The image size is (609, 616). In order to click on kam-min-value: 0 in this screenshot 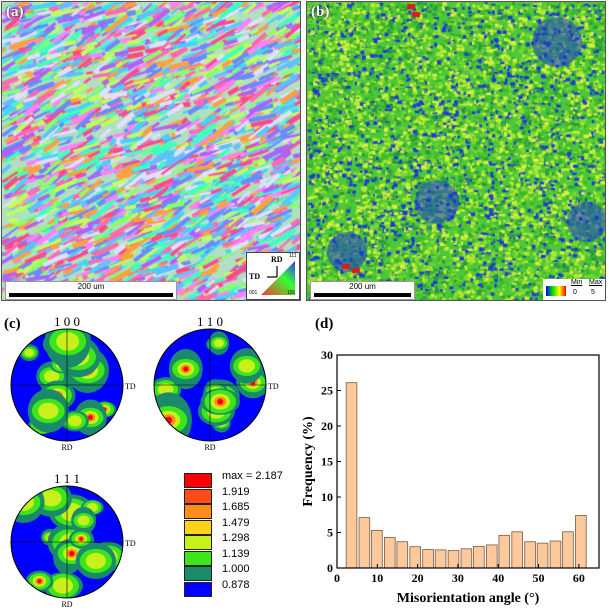, I will do `click(575, 292)`.